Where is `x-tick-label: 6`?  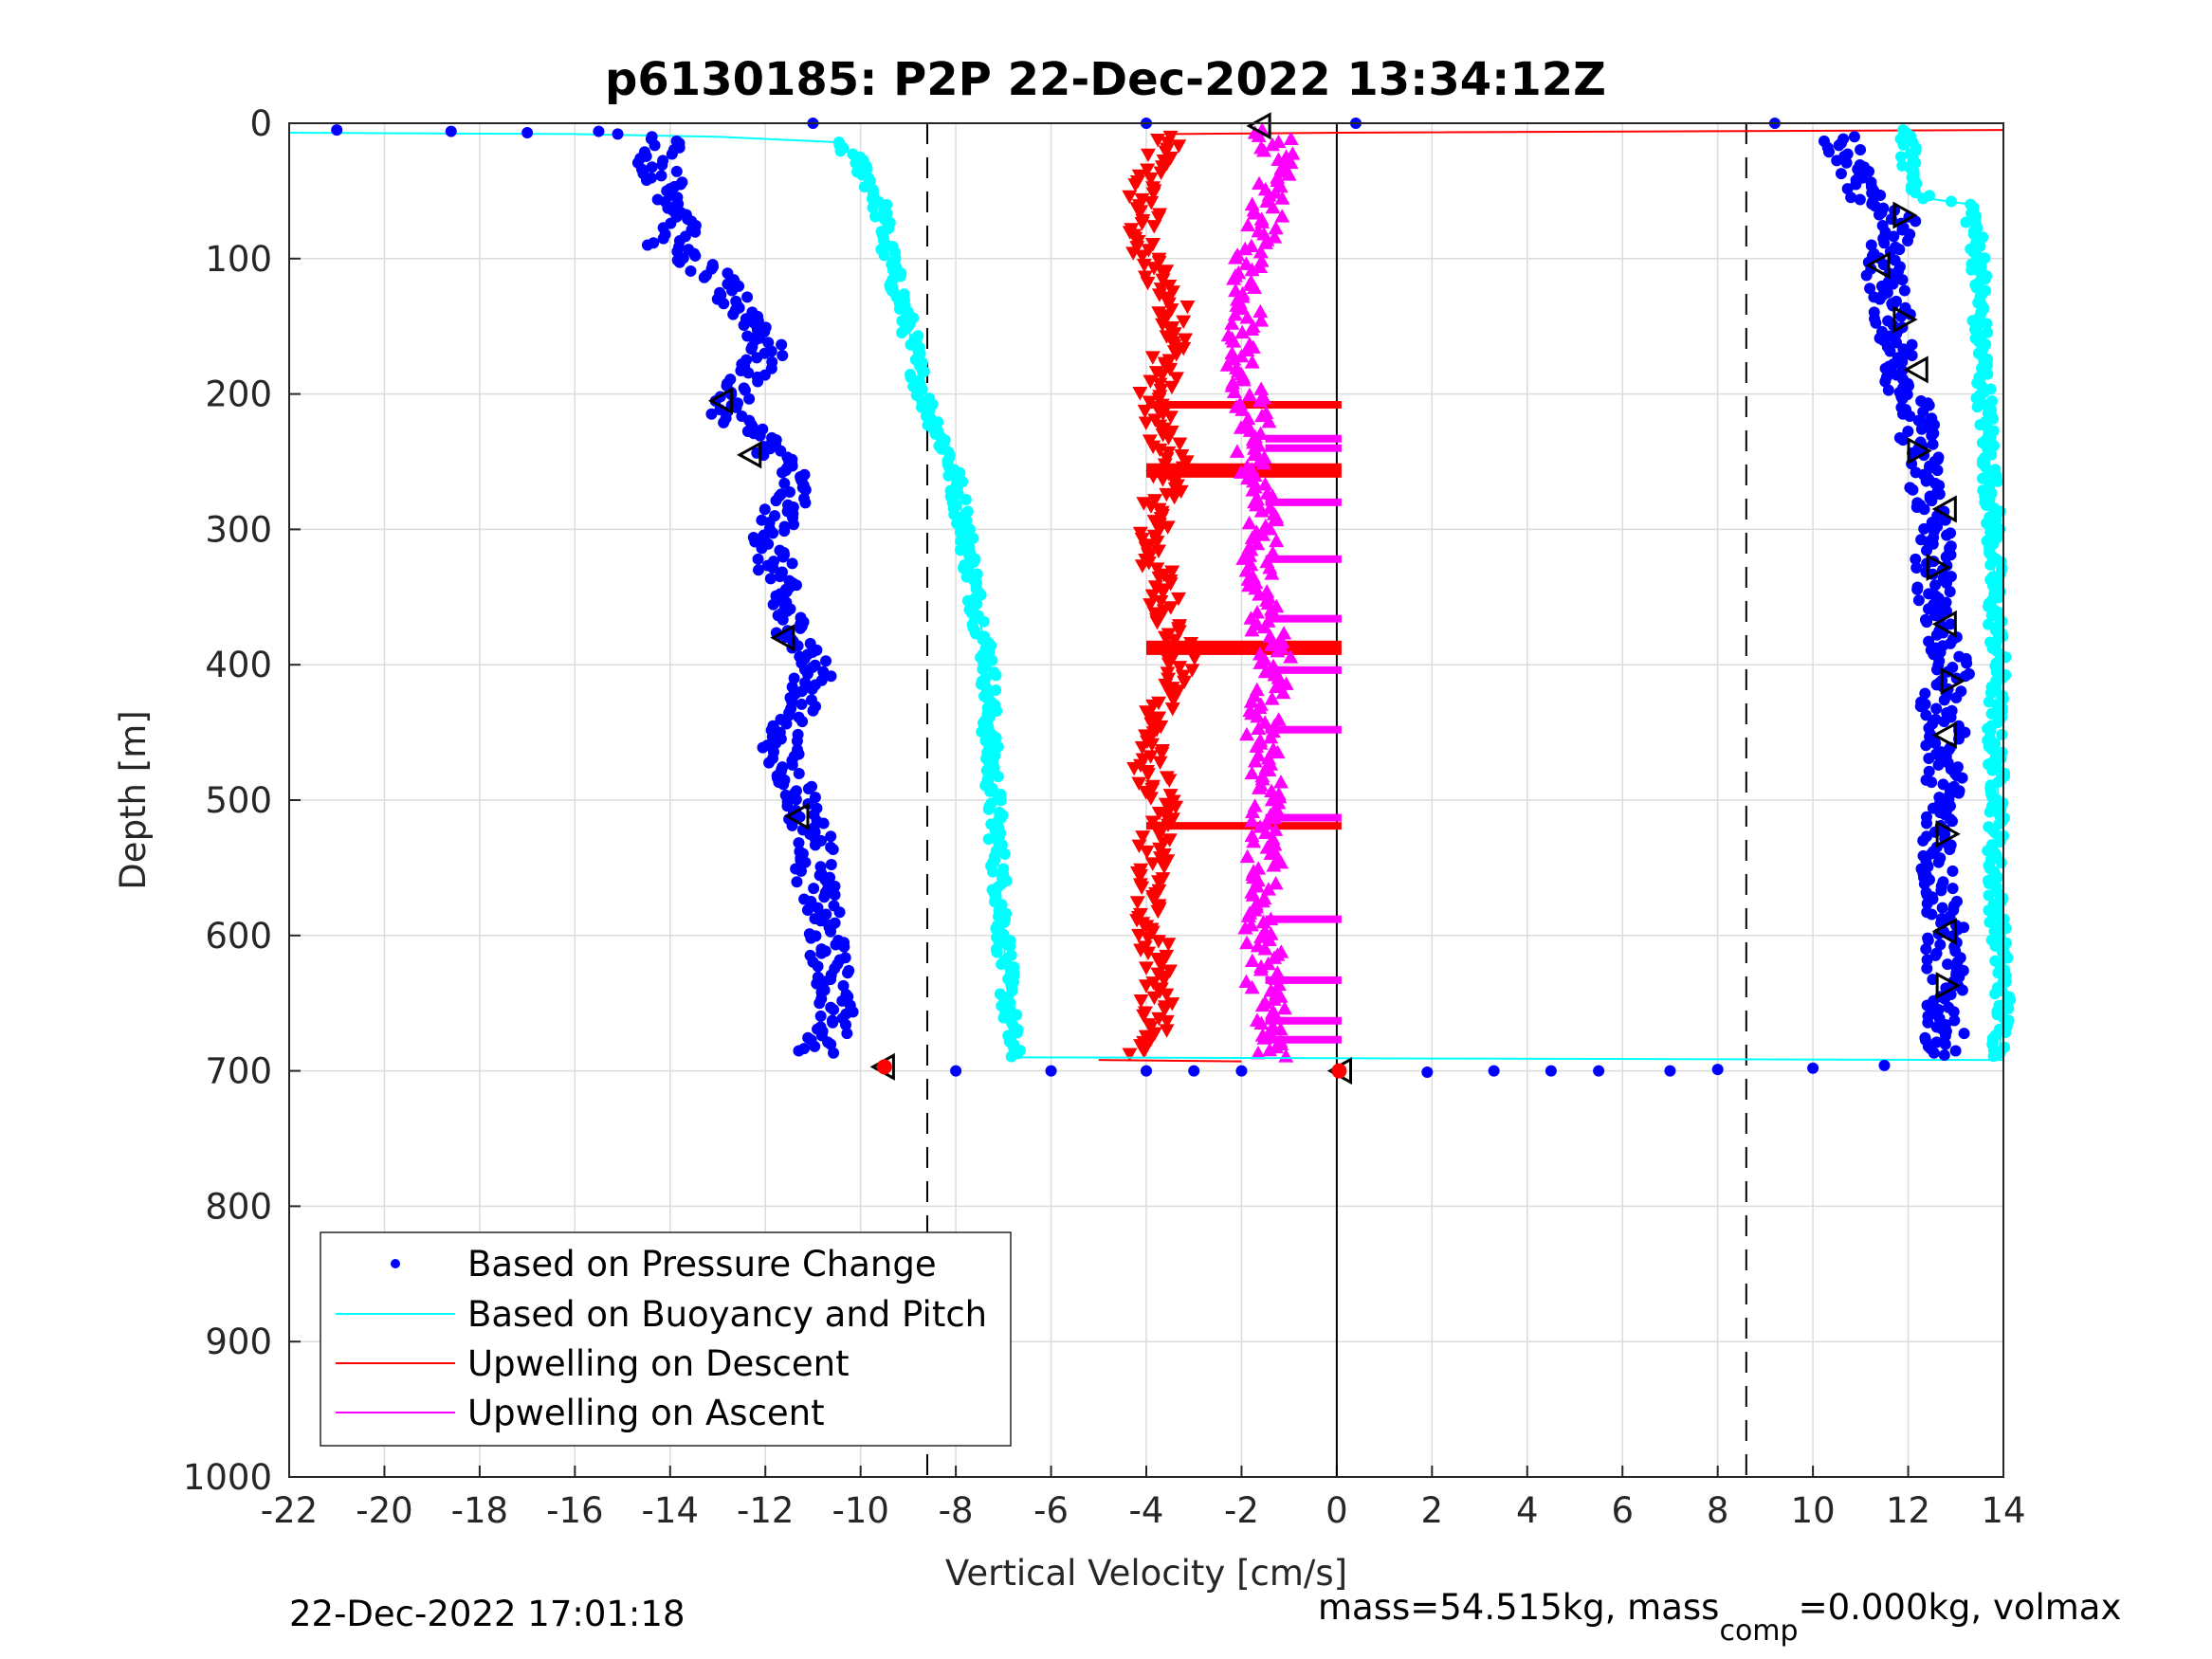
x-tick-label: 6 is located at coordinates (1622, 1510).